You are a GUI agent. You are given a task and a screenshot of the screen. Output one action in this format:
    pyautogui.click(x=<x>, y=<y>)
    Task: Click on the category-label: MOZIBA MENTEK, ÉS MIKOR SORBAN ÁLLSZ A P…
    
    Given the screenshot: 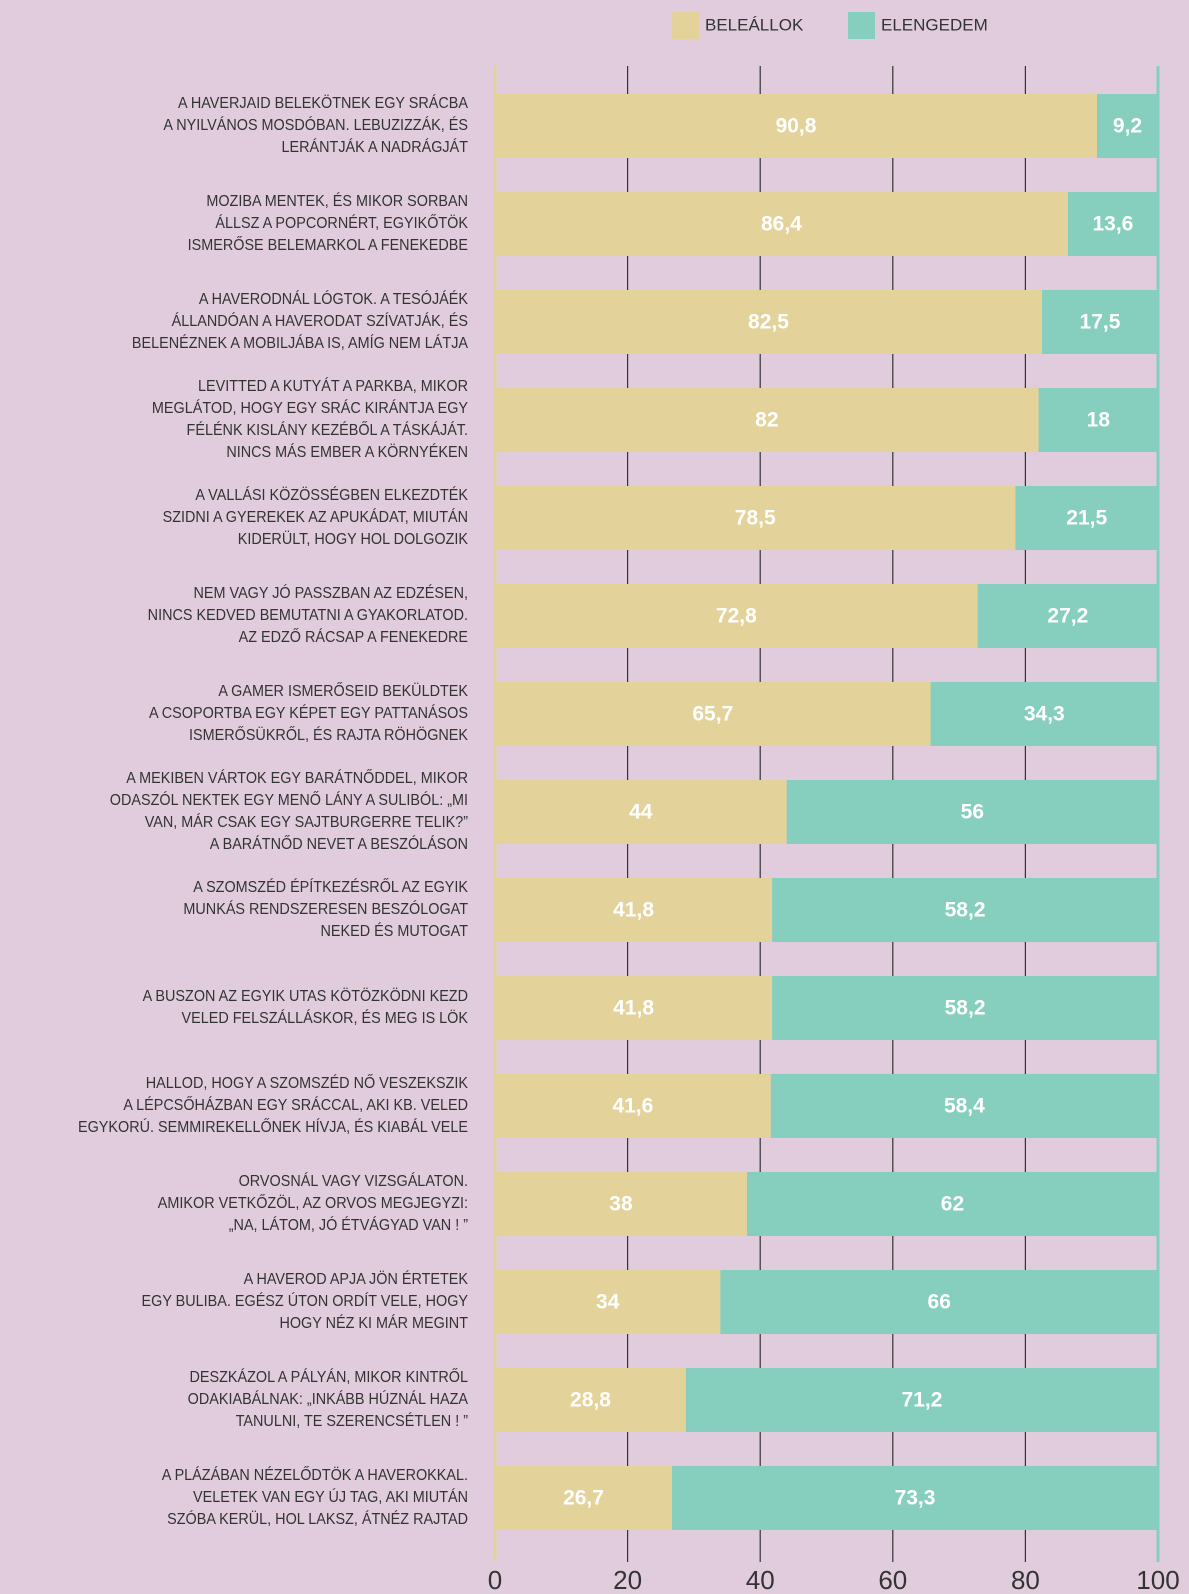 What is the action you would take?
    pyautogui.click(x=327, y=223)
    